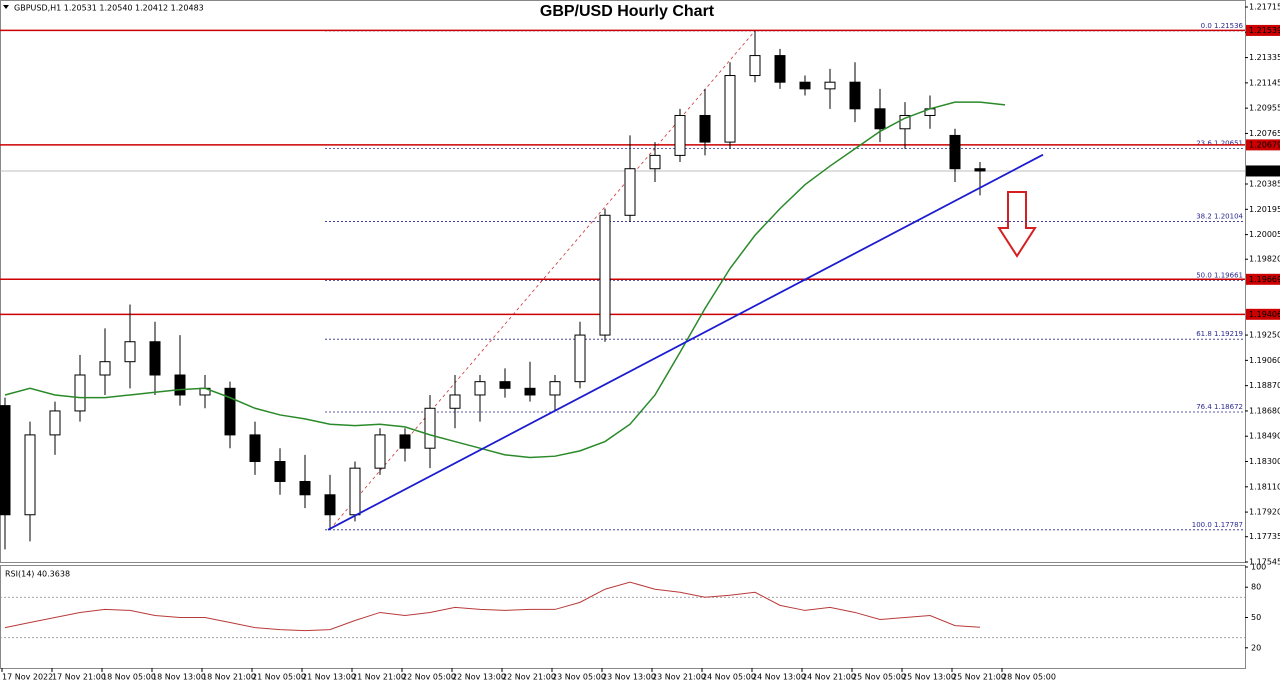  Describe the element at coordinates (1264, 335) in the screenshot. I see `y-tick-label: 1.19250` at that location.